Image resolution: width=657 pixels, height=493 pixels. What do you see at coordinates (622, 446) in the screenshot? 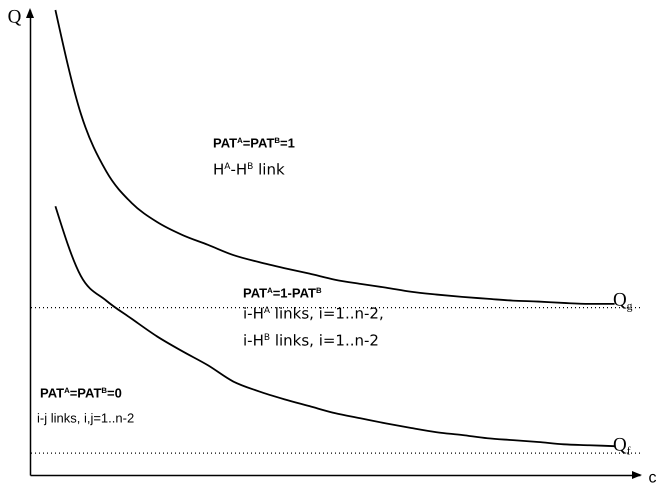
I see `ref-line-label: Q$_{f}$` at bounding box center [622, 446].